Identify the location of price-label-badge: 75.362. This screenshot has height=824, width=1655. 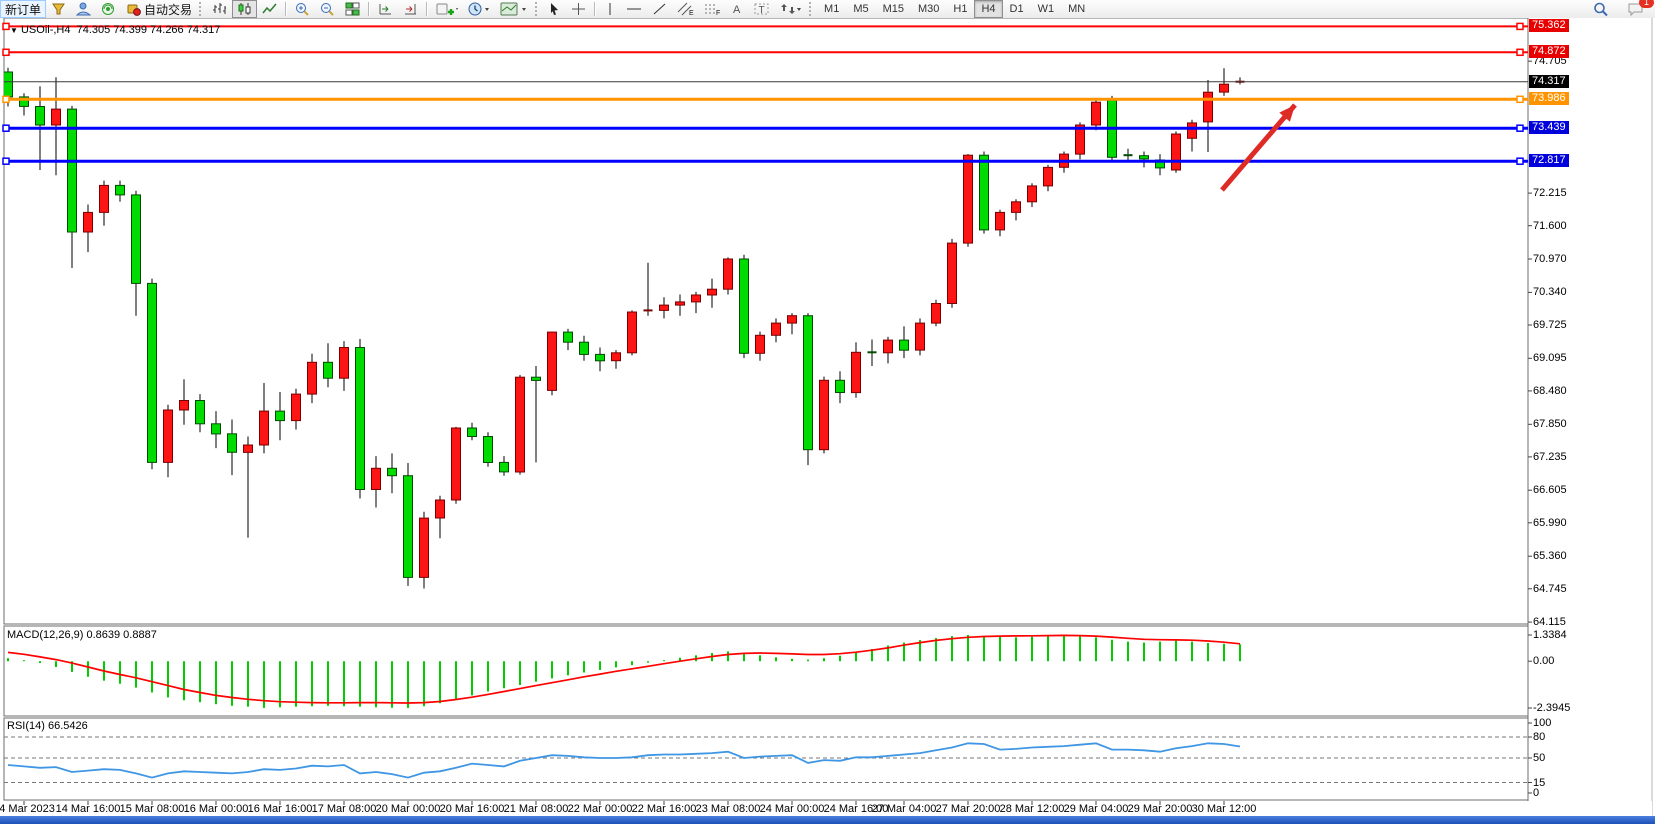
(1549, 25).